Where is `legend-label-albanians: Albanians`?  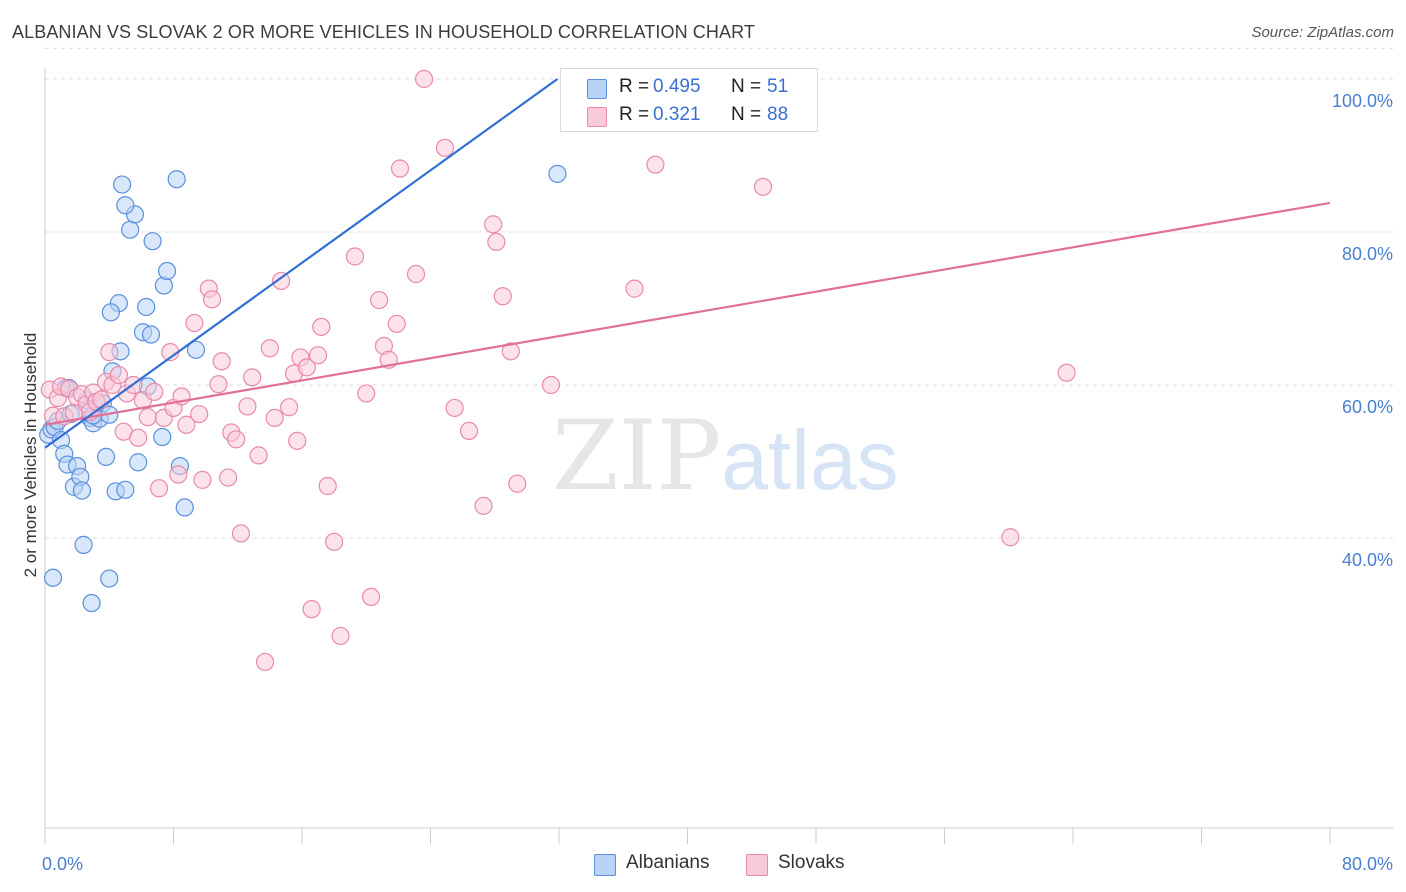 legend-label-albanians: Albanians is located at coordinates (668, 862).